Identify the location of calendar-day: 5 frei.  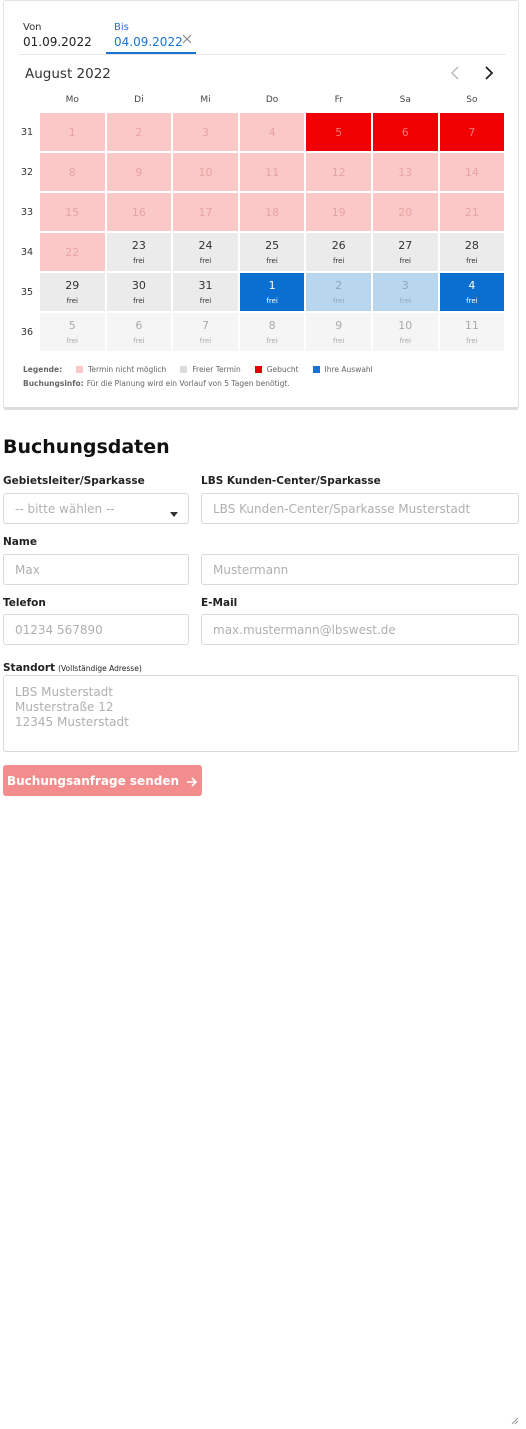
(72, 332).